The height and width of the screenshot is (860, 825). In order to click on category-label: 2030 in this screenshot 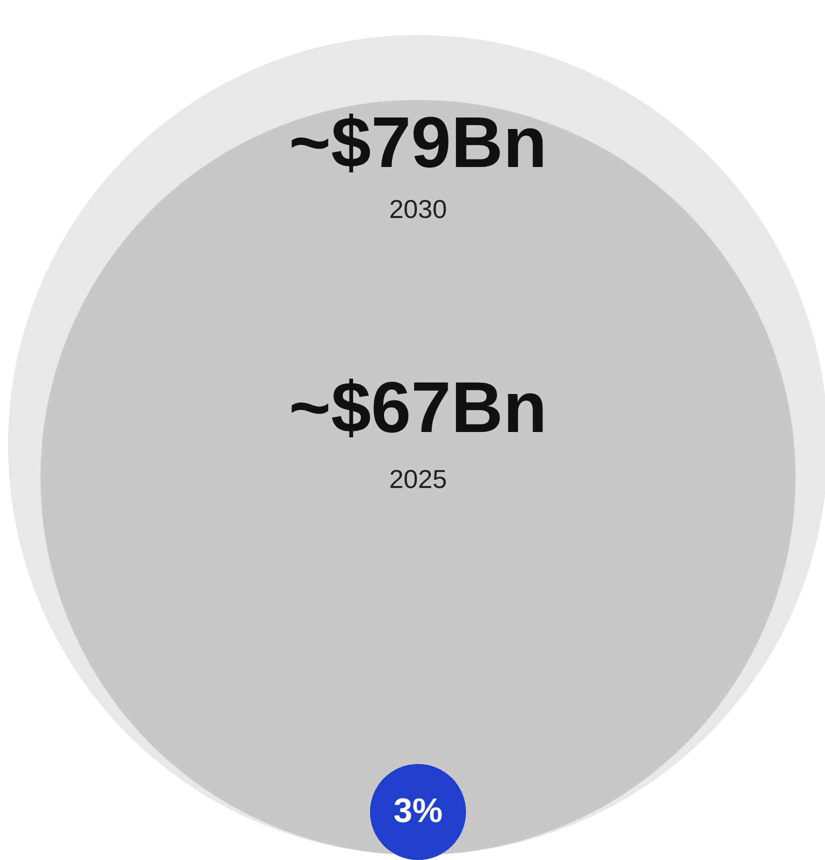, I will do `click(418, 209)`.